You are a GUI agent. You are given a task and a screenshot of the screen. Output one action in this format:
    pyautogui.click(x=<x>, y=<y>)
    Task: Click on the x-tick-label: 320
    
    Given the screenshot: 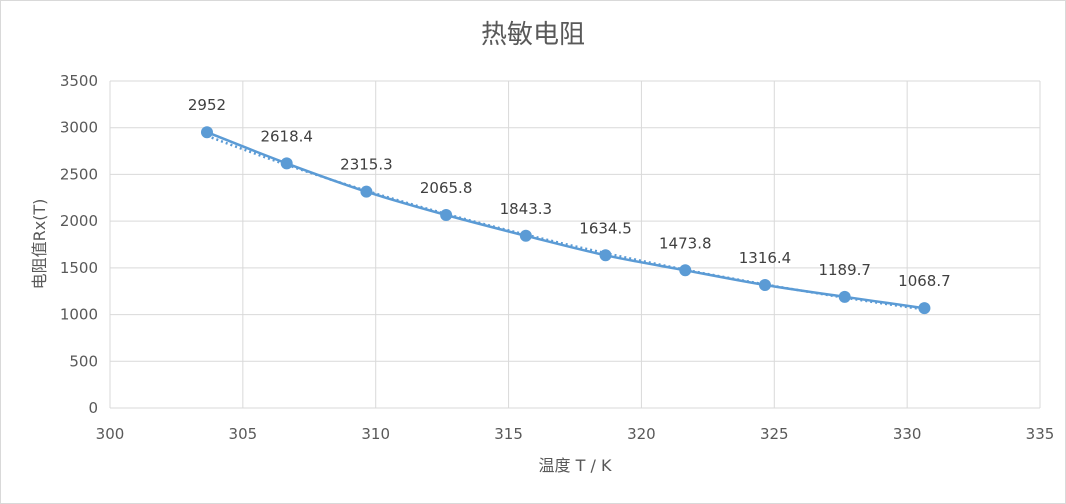 What is the action you would take?
    pyautogui.click(x=641, y=434)
    